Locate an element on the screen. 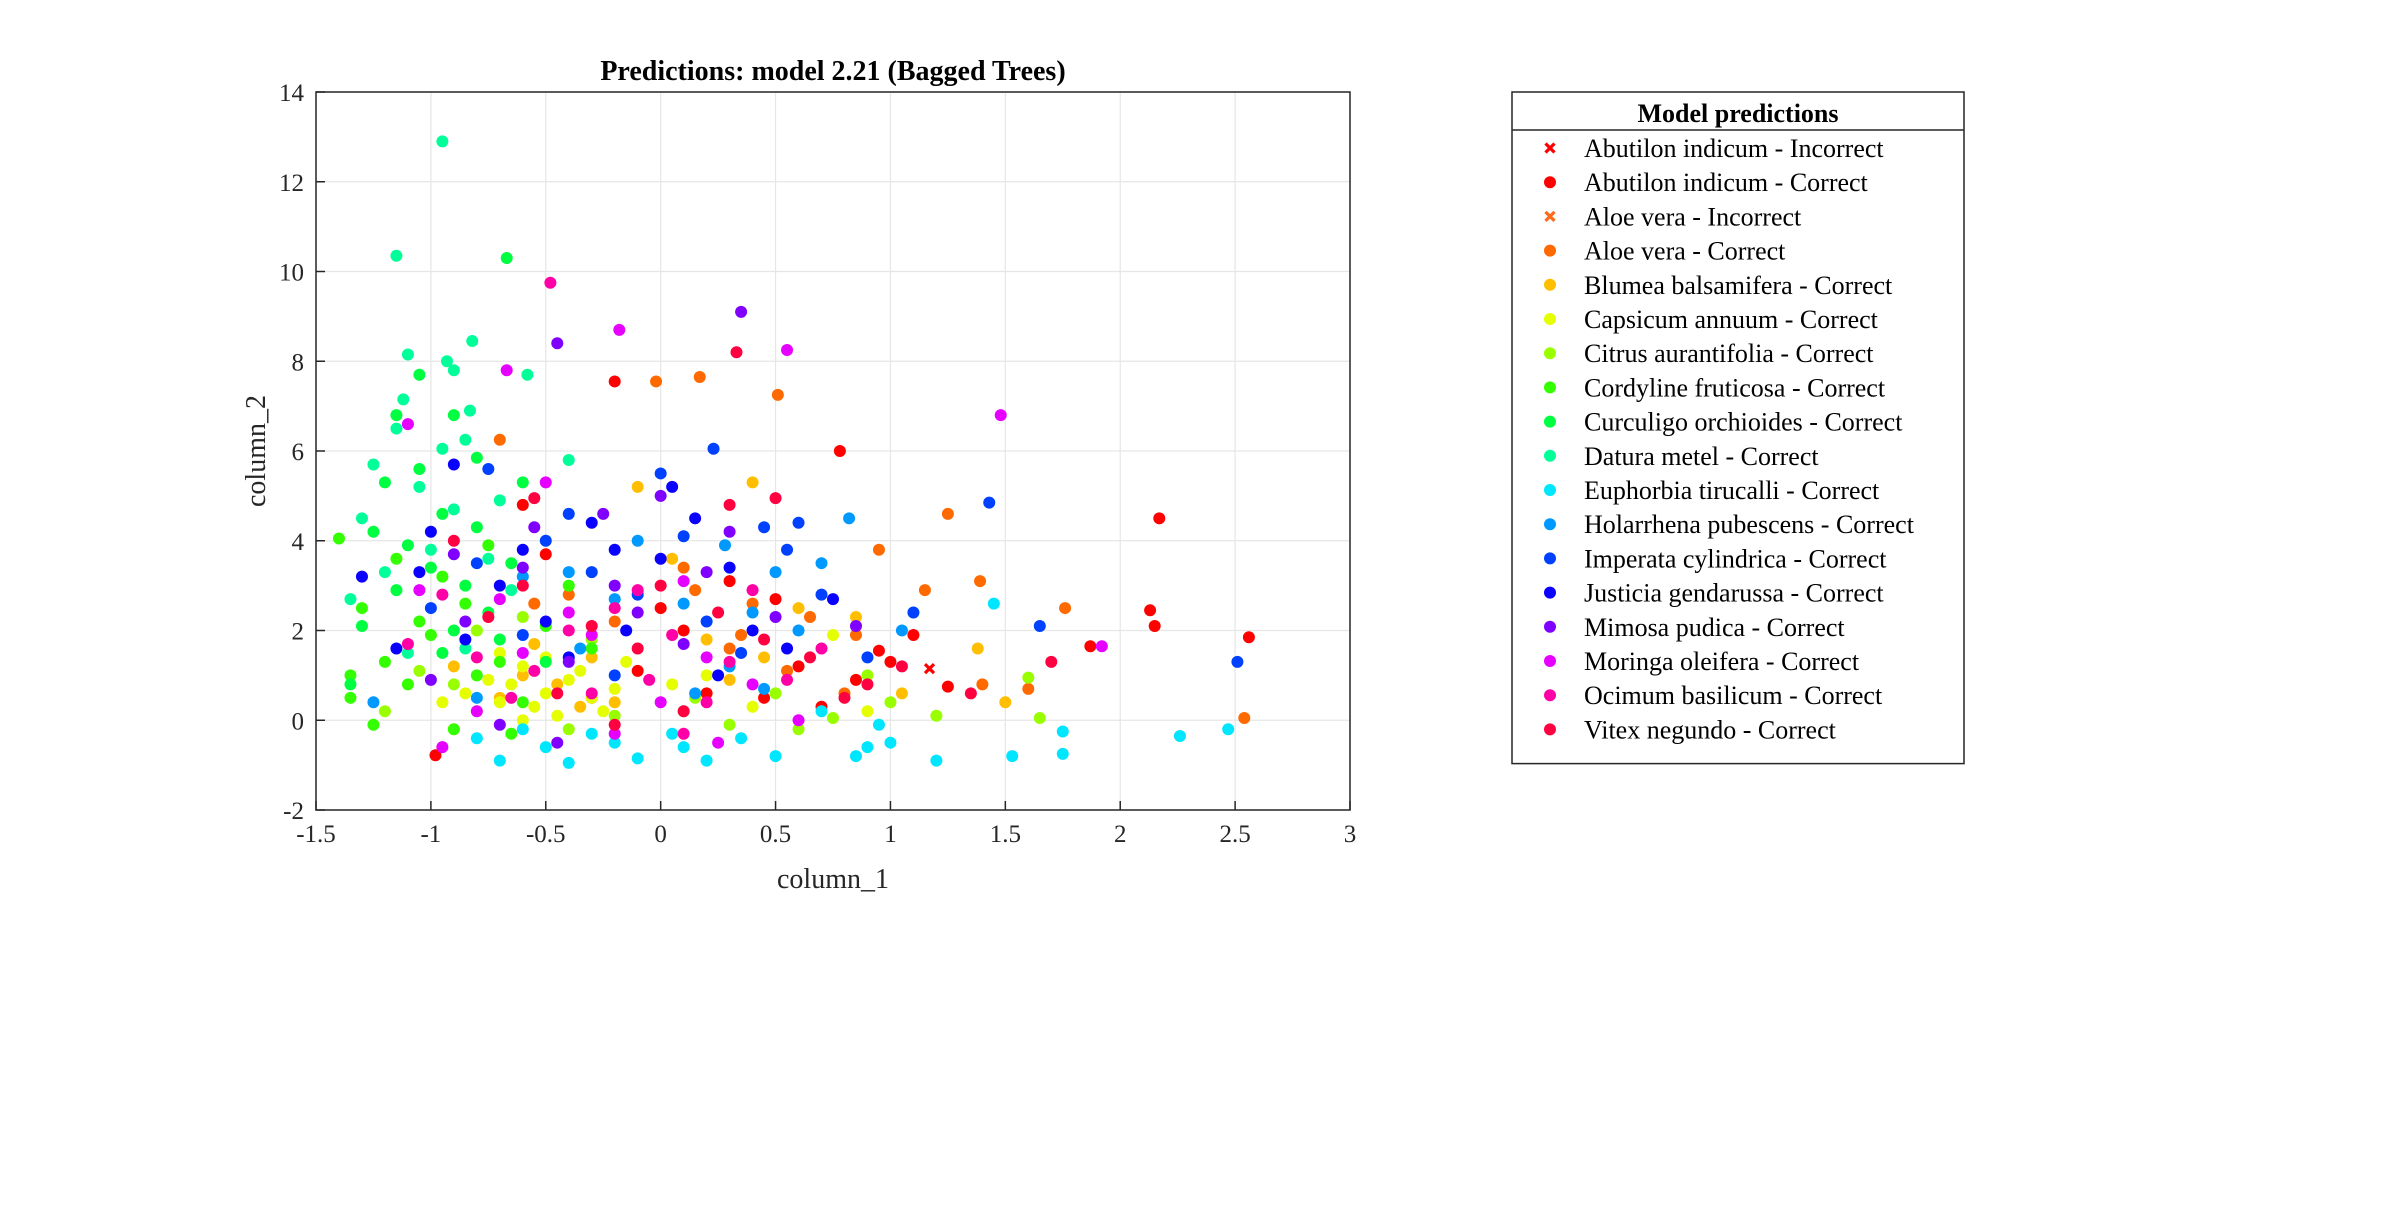 This screenshot has height=1232, width=2400. legend-label: Holarrhena pubescens - Correct is located at coordinates (1749, 524).